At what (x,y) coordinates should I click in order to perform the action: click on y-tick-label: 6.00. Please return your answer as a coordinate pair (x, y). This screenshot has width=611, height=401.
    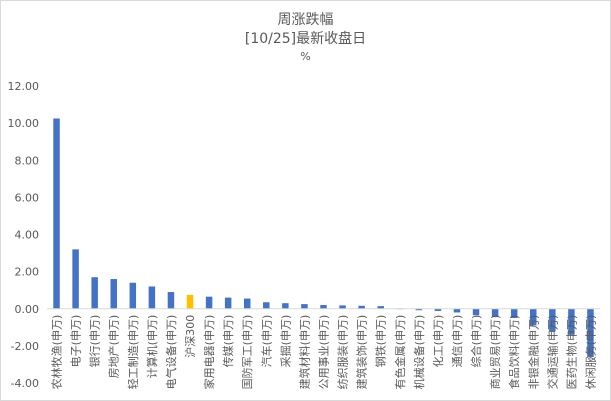
    Looking at the image, I should click on (27, 197).